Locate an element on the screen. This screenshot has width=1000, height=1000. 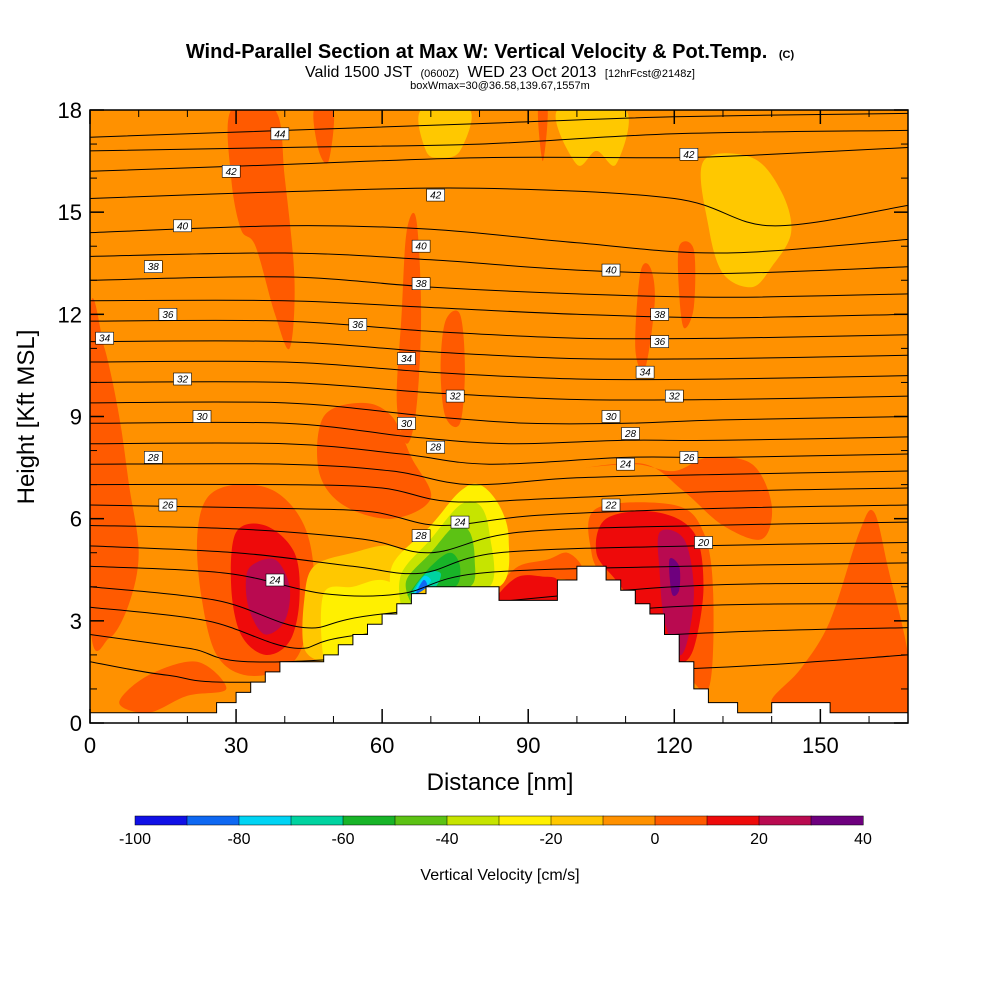
contour-label: 26 is located at coordinates (689, 457).